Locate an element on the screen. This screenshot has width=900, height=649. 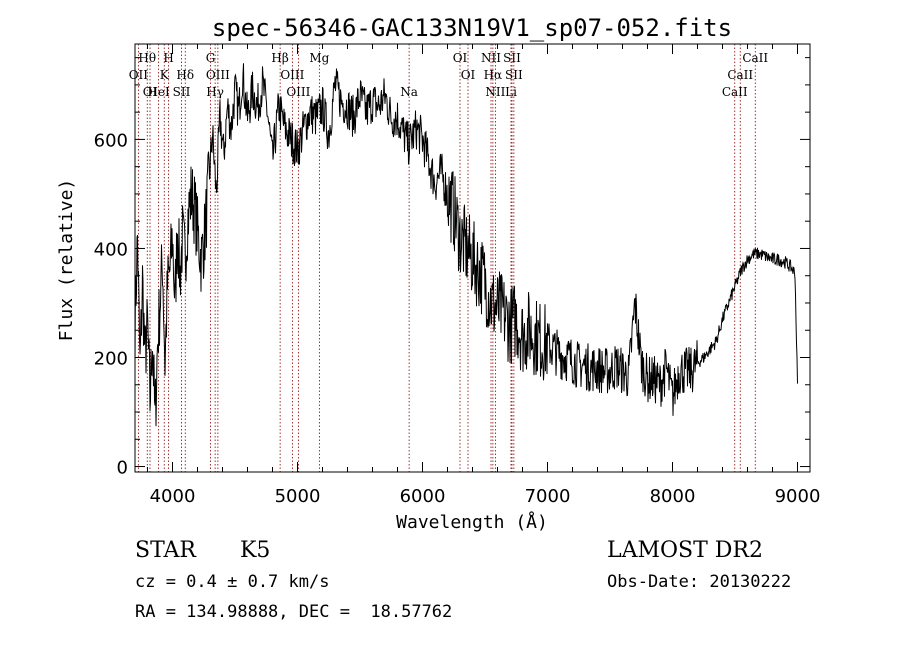
x-axis-label: Wavelength (Å) is located at coordinates (472, 522).